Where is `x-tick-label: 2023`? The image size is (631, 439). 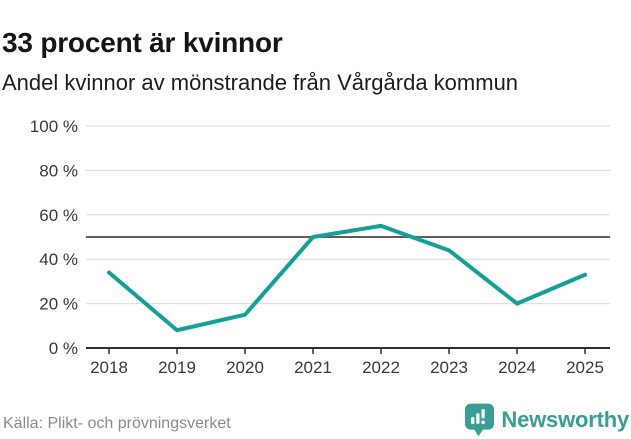 x-tick-label: 2023 is located at coordinates (449, 367).